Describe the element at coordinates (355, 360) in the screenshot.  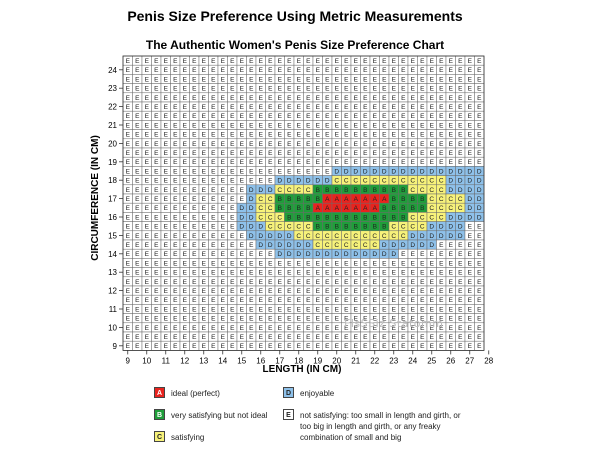
I see `x-tick-label: 21` at that location.